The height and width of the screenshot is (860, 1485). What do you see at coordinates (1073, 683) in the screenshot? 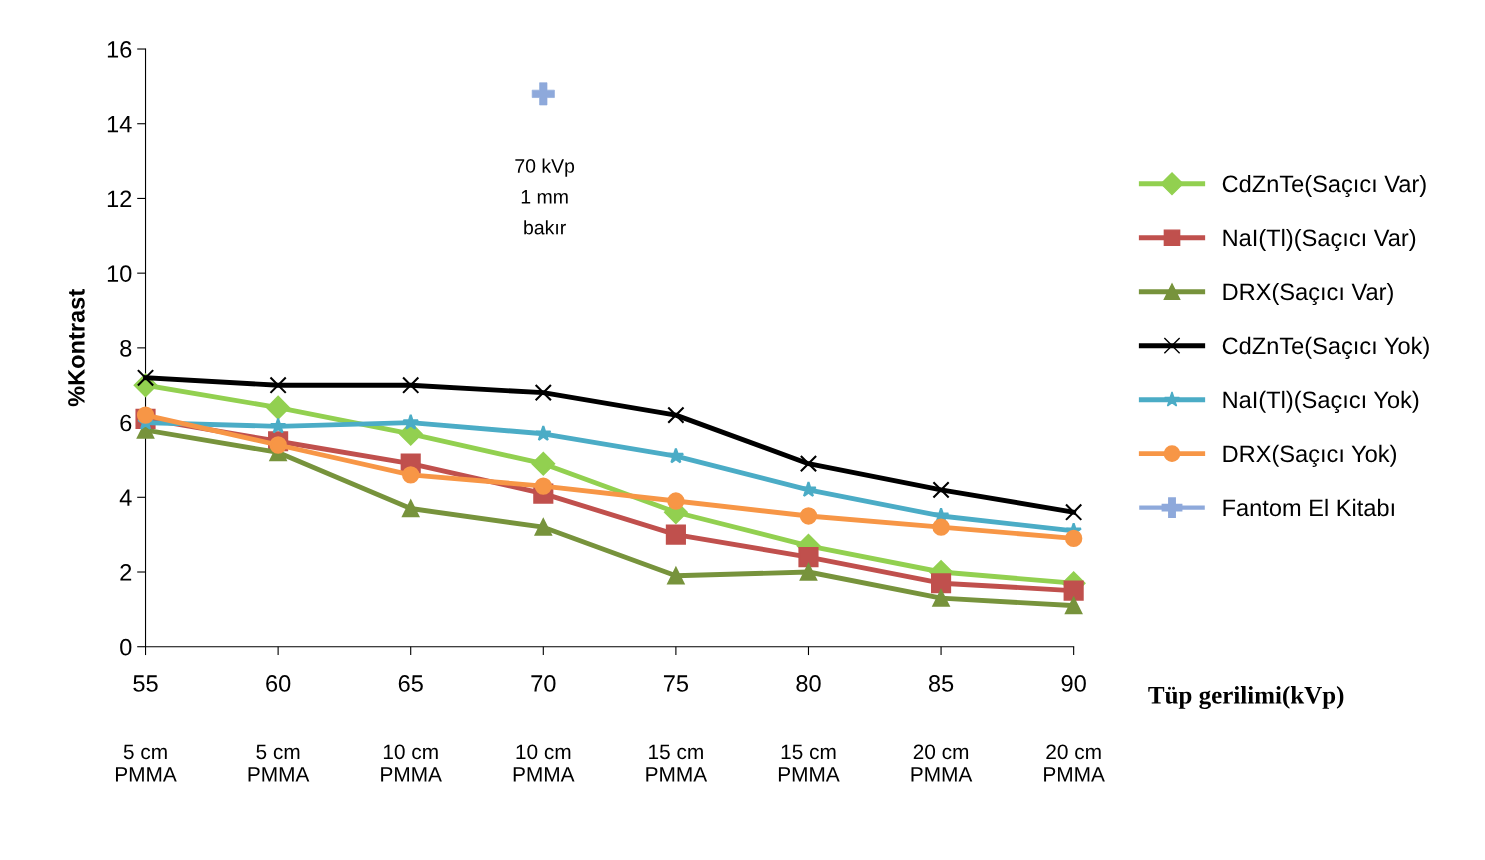
I see `x-tick-label: 90` at bounding box center [1073, 683].